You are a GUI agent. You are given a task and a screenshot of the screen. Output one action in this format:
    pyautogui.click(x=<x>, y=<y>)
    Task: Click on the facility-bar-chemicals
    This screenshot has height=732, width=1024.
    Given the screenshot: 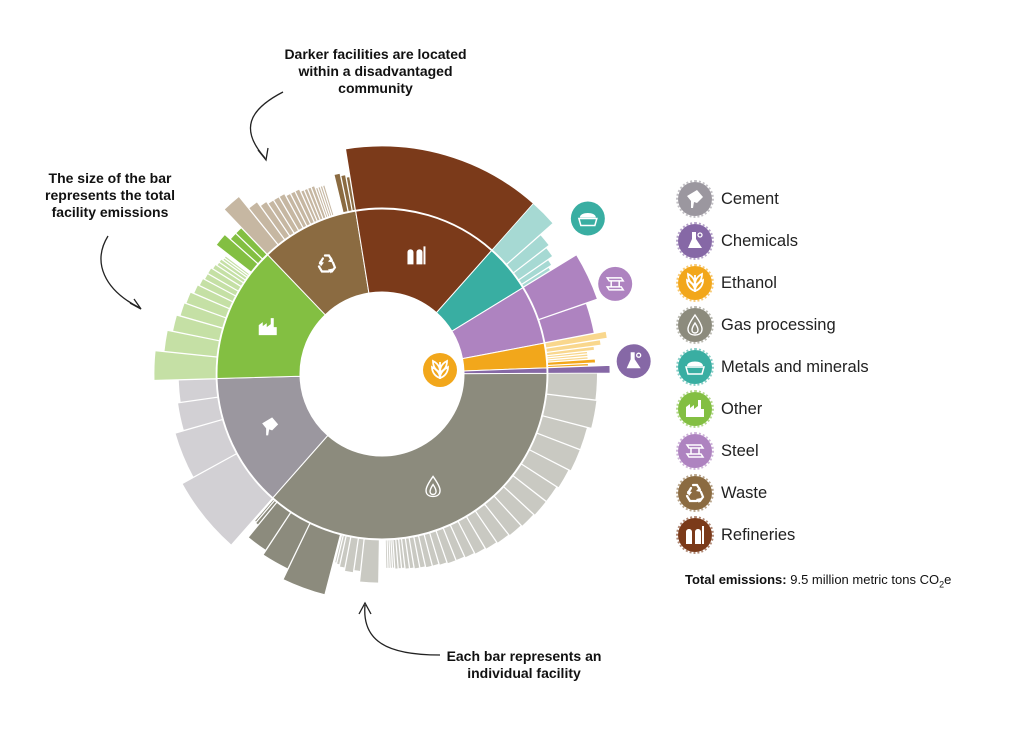 What is the action you would take?
    pyautogui.click(x=579, y=369)
    